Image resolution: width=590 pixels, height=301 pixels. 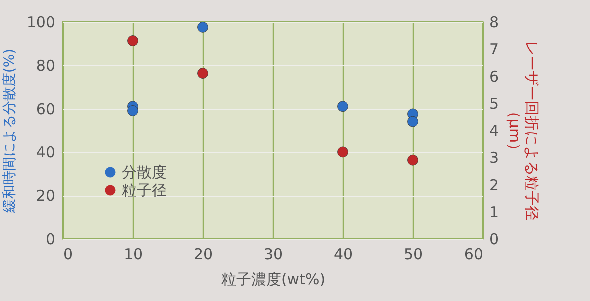 What do you see at coordinates (273, 279) in the screenshot?
I see `x-axis-title: 粒子濃度(wt%)` at bounding box center [273, 279].